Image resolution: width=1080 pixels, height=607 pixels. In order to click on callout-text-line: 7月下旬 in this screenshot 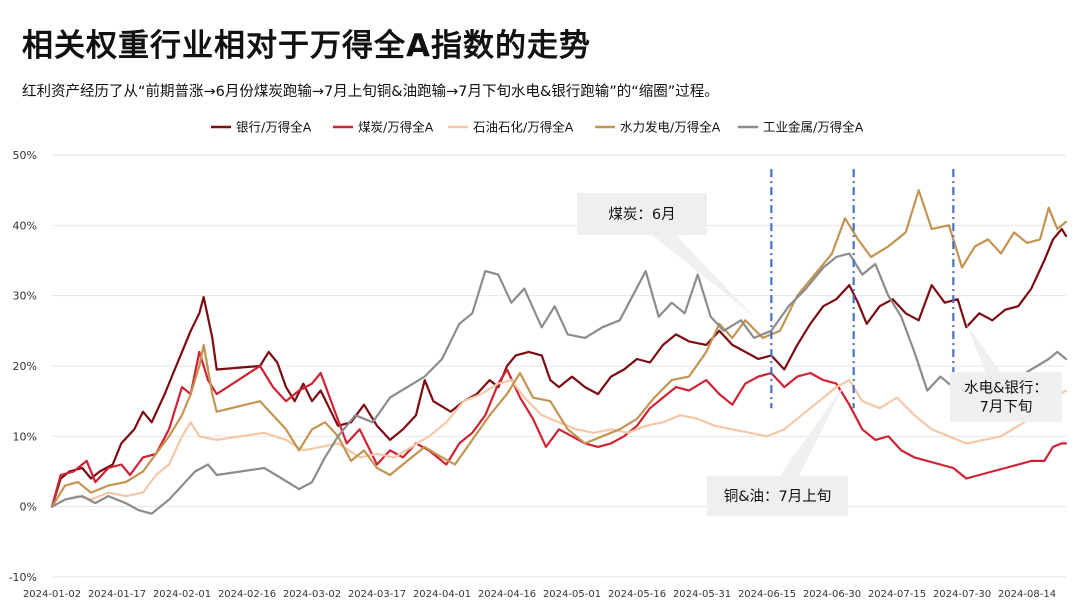, I will do `click(1006, 407)`.